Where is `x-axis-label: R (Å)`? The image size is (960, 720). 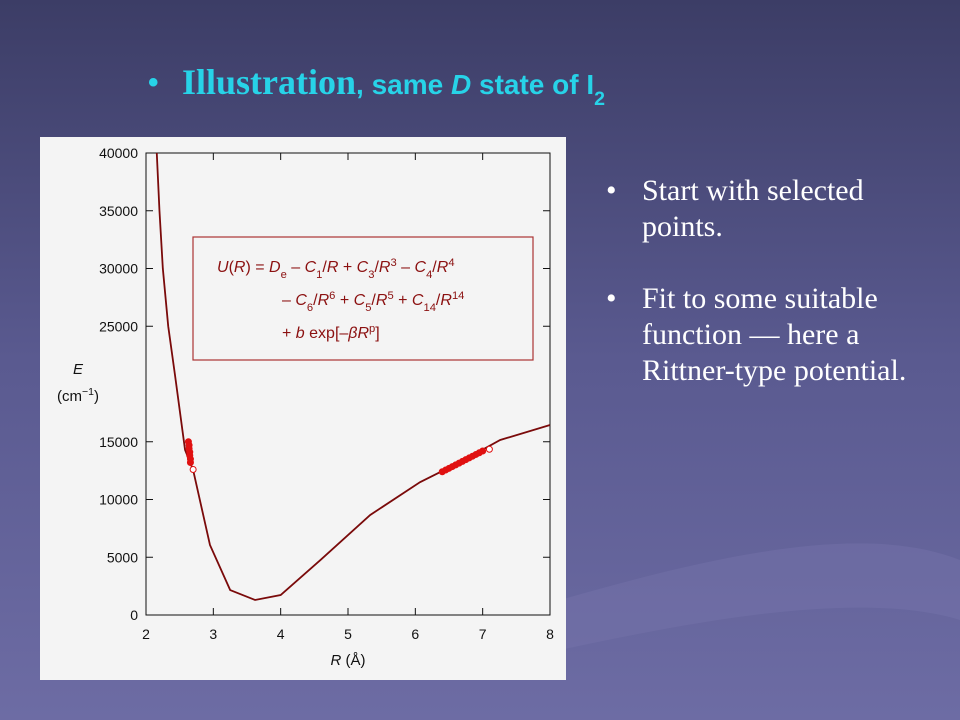
x-axis-label: R (Å) is located at coordinates (347, 660).